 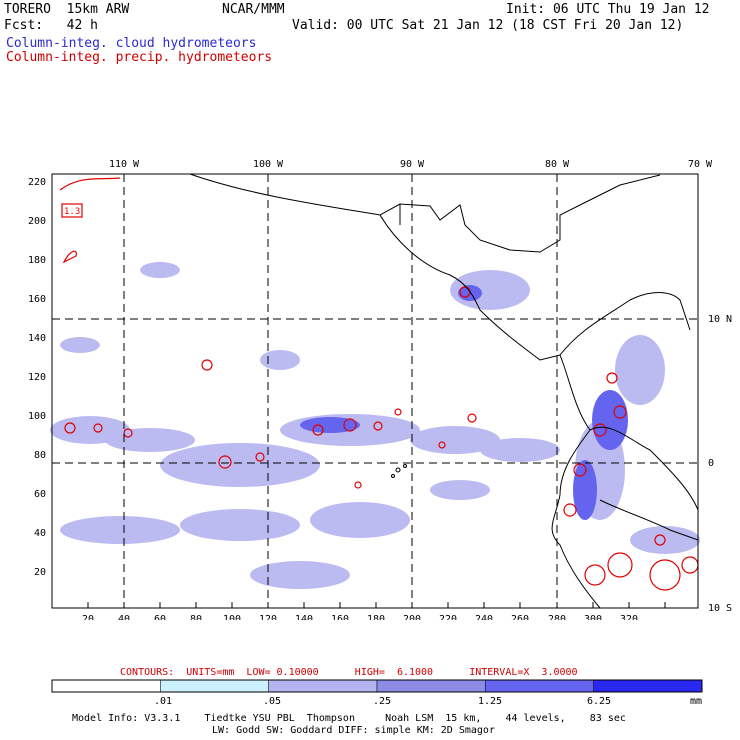 What do you see at coordinates (40, 455) in the screenshot?
I see `y-tick-label: 80` at bounding box center [40, 455].